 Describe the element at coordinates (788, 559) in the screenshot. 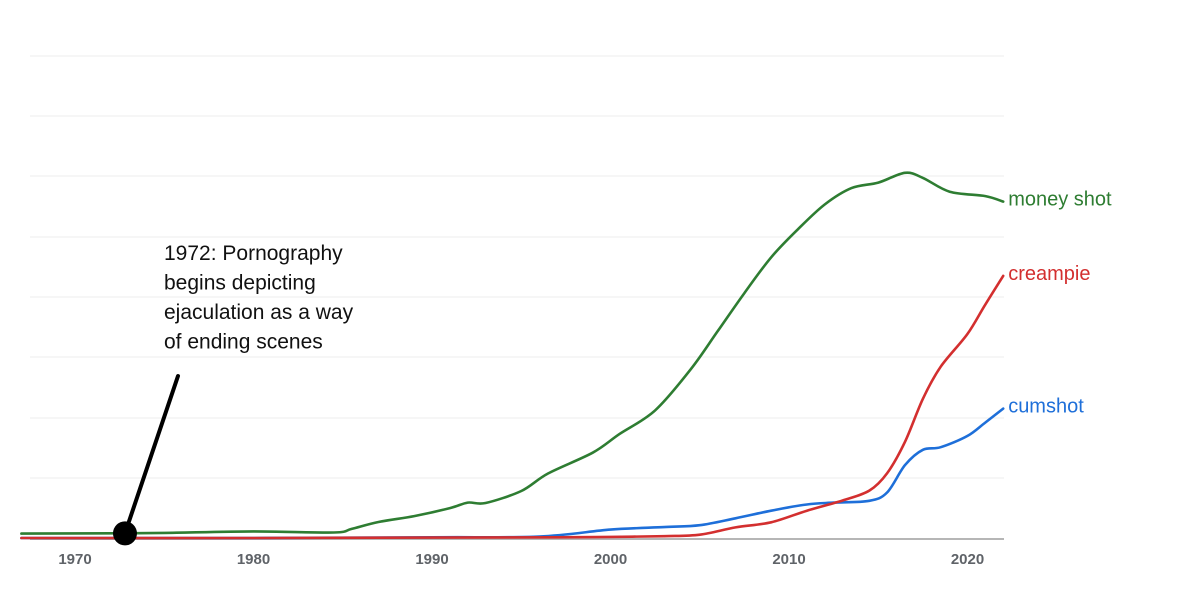

I see `x-tick-label: 2010` at that location.